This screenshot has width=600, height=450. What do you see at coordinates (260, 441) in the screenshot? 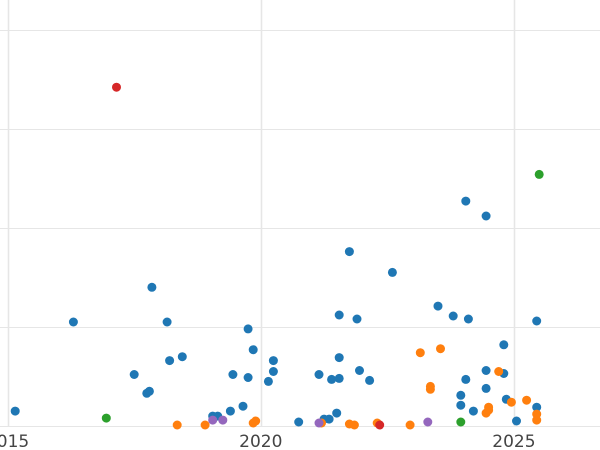
I see `x-tick-label-1: 2020` at bounding box center [260, 441].